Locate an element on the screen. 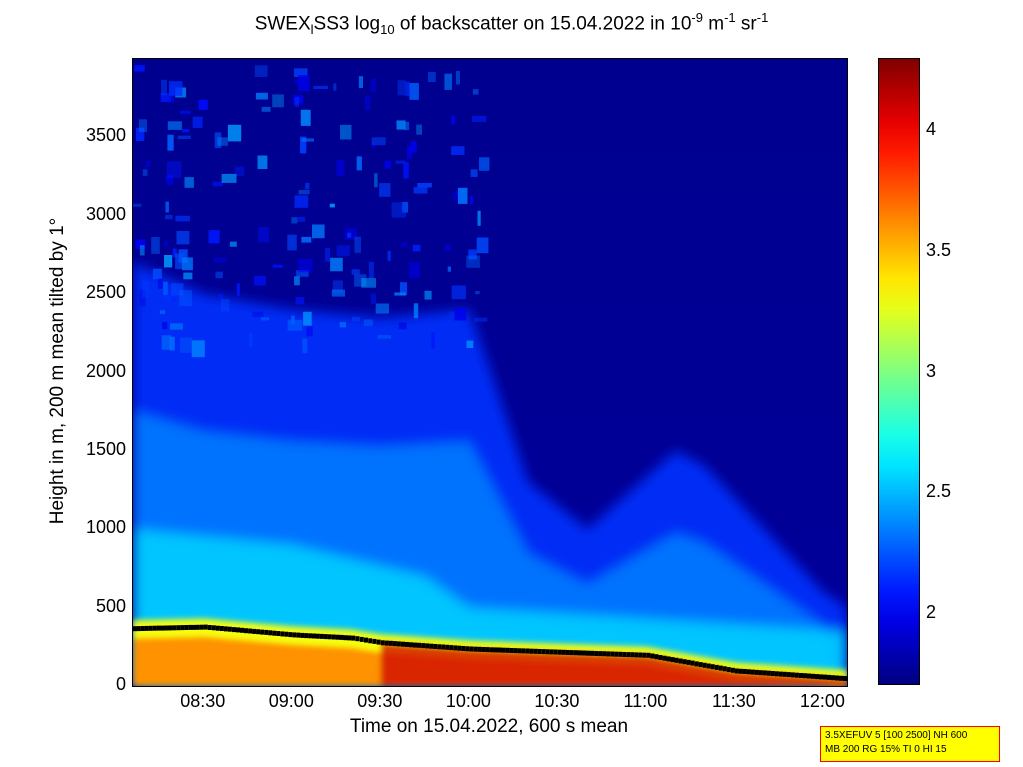  y-tick-label: 2500 is located at coordinates (105, 292).